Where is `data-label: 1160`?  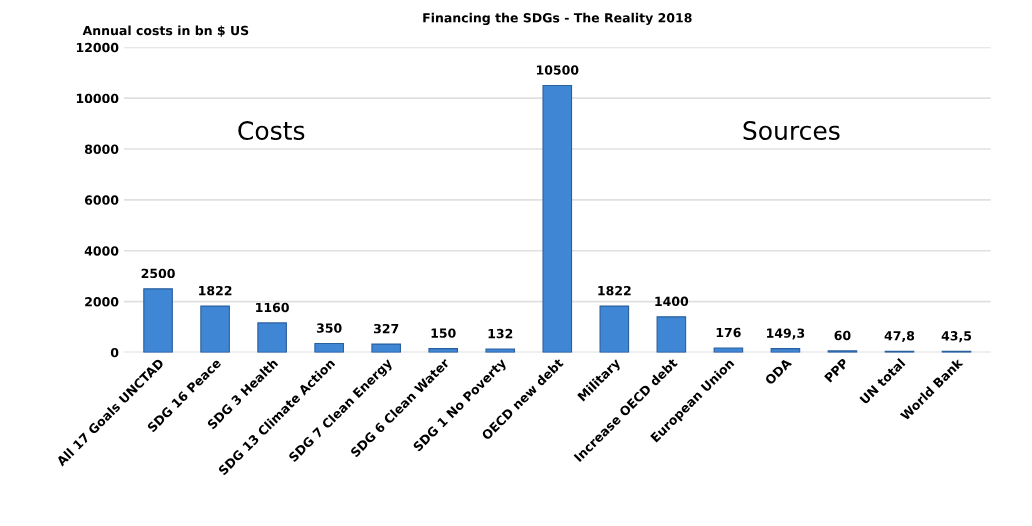
data-label: 1160 is located at coordinates (272, 307).